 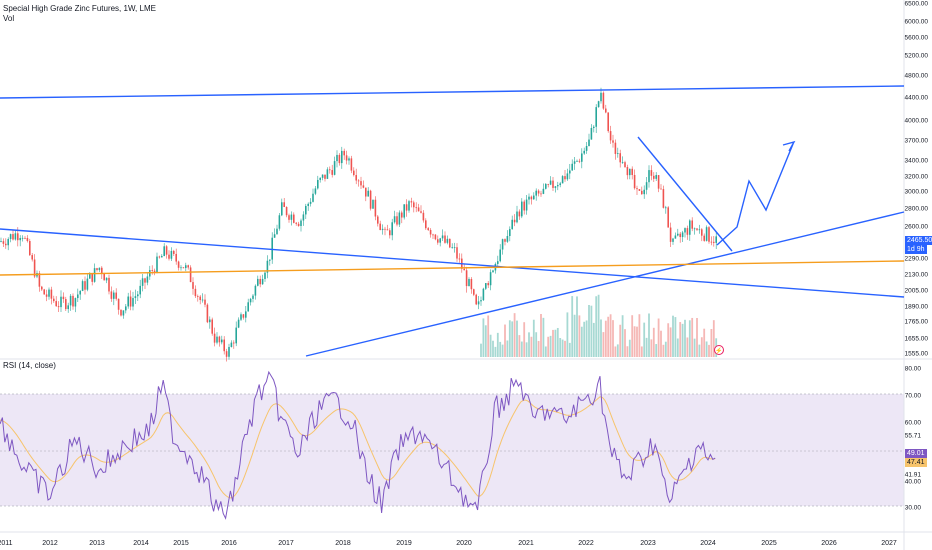 I want to click on wedge-trendline, so click(x=685, y=194).